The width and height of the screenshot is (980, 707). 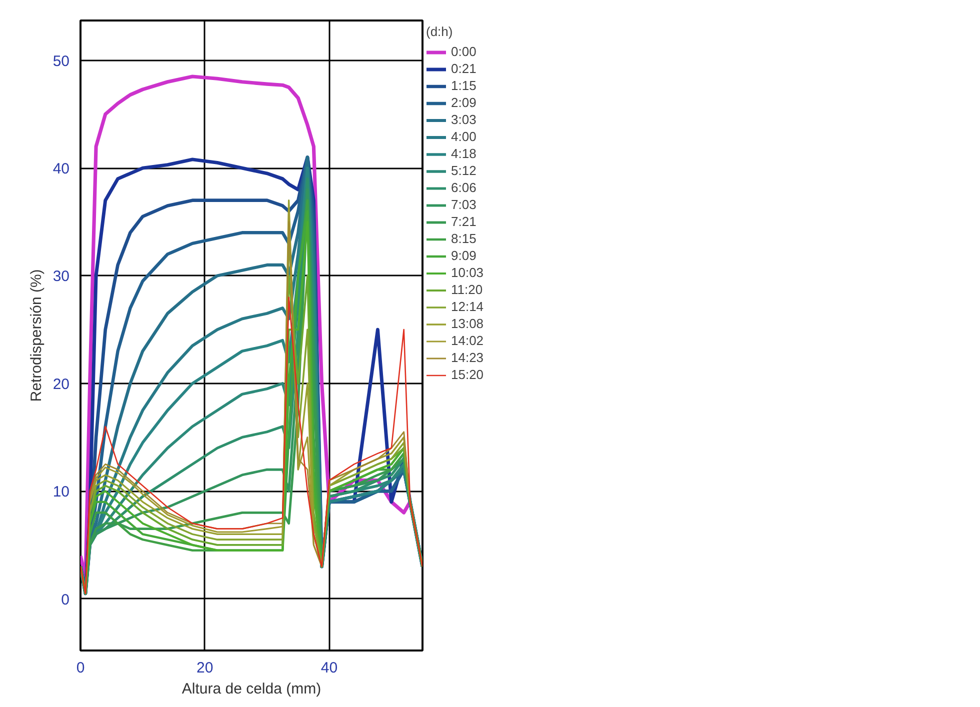 I want to click on y-tick-label: 50, so click(x=61, y=61).